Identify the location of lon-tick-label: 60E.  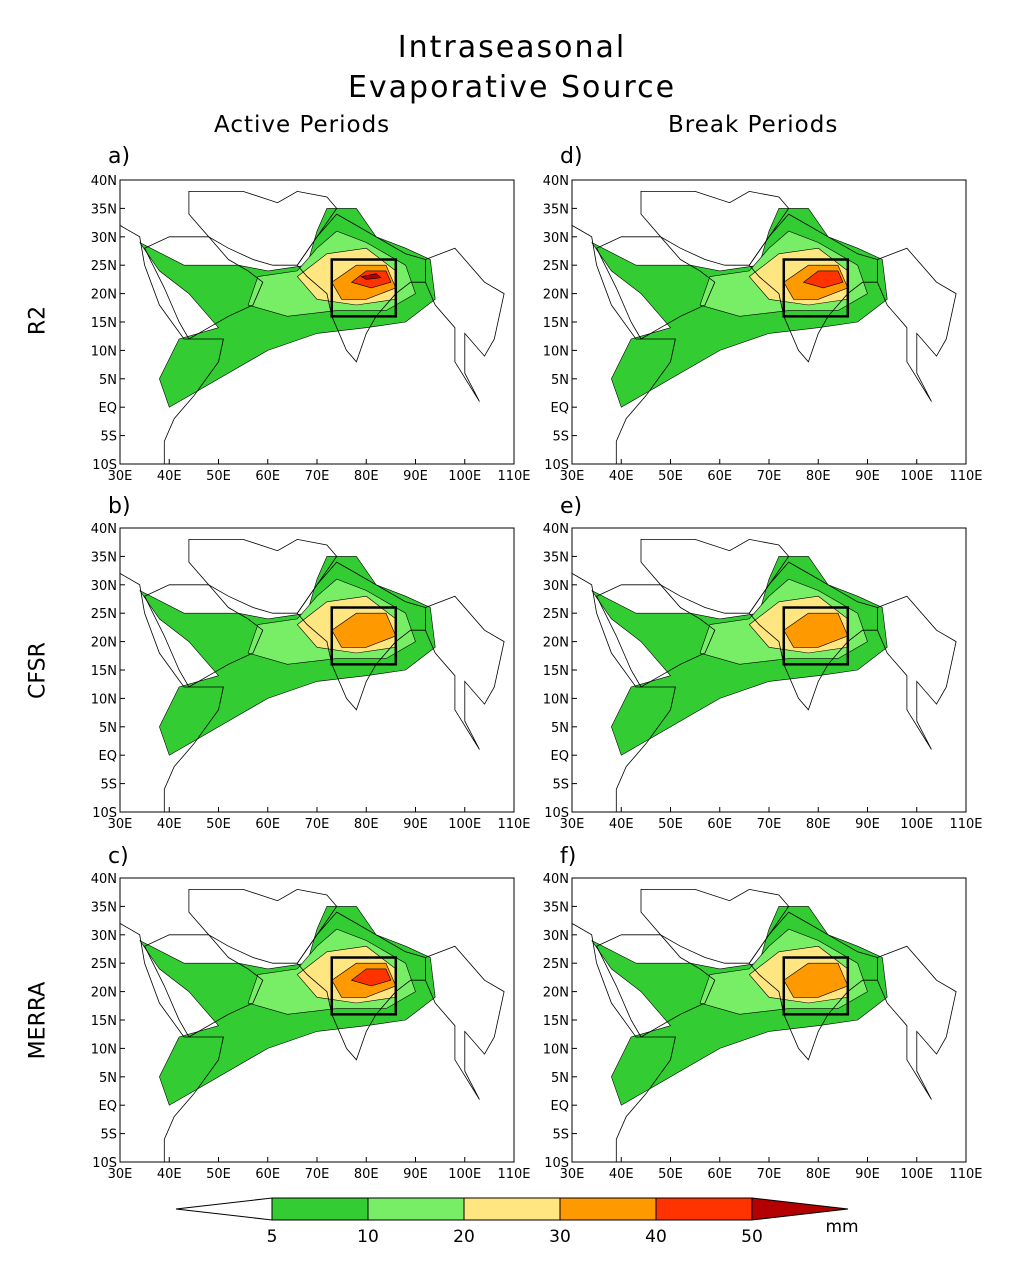
(267, 476).